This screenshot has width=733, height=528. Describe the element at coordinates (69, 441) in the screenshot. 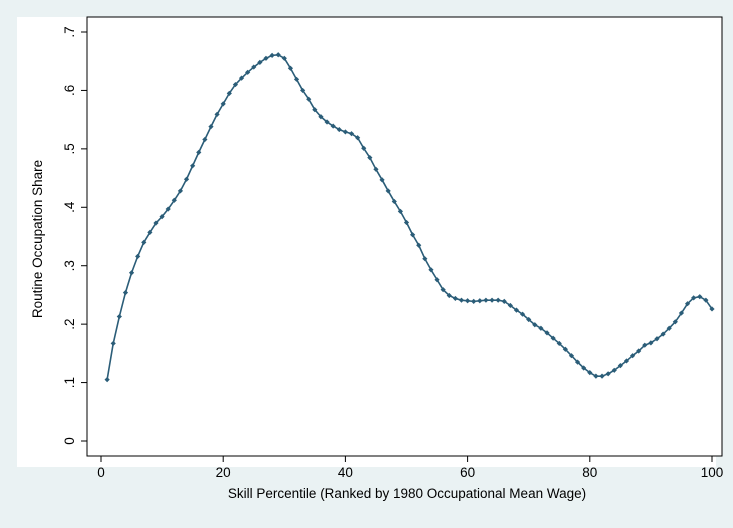

I see `y-tick-label: 0` at that location.